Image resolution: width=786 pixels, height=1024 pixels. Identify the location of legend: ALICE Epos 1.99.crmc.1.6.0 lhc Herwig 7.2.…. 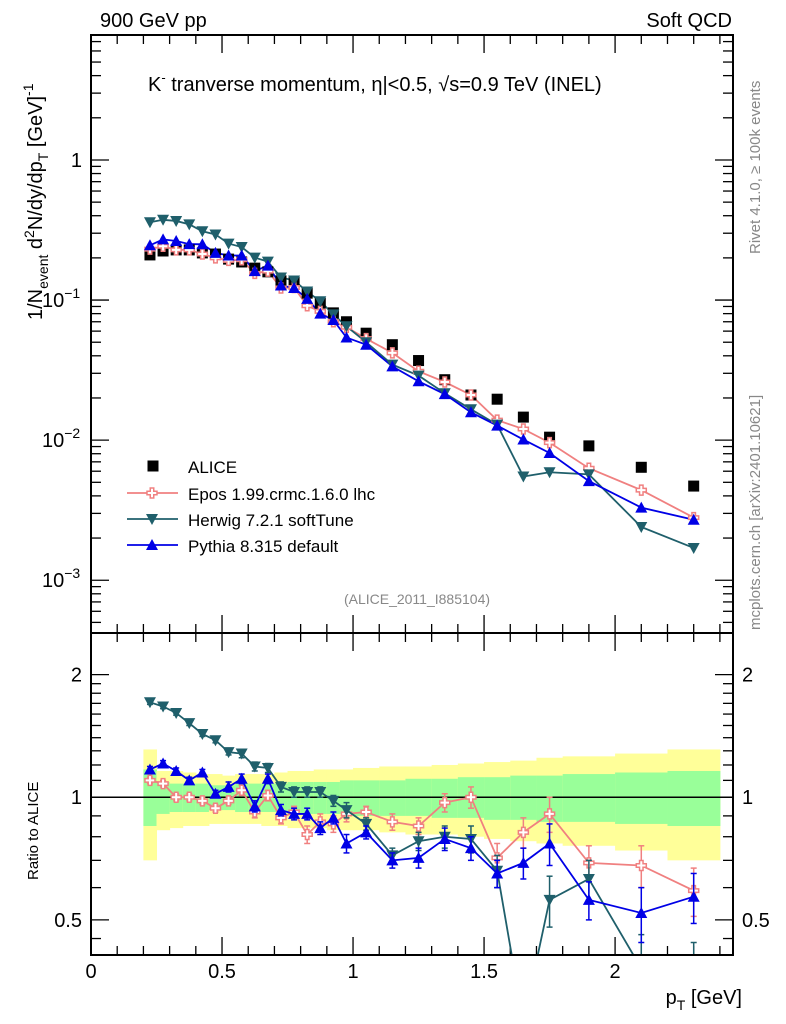
(251, 507).